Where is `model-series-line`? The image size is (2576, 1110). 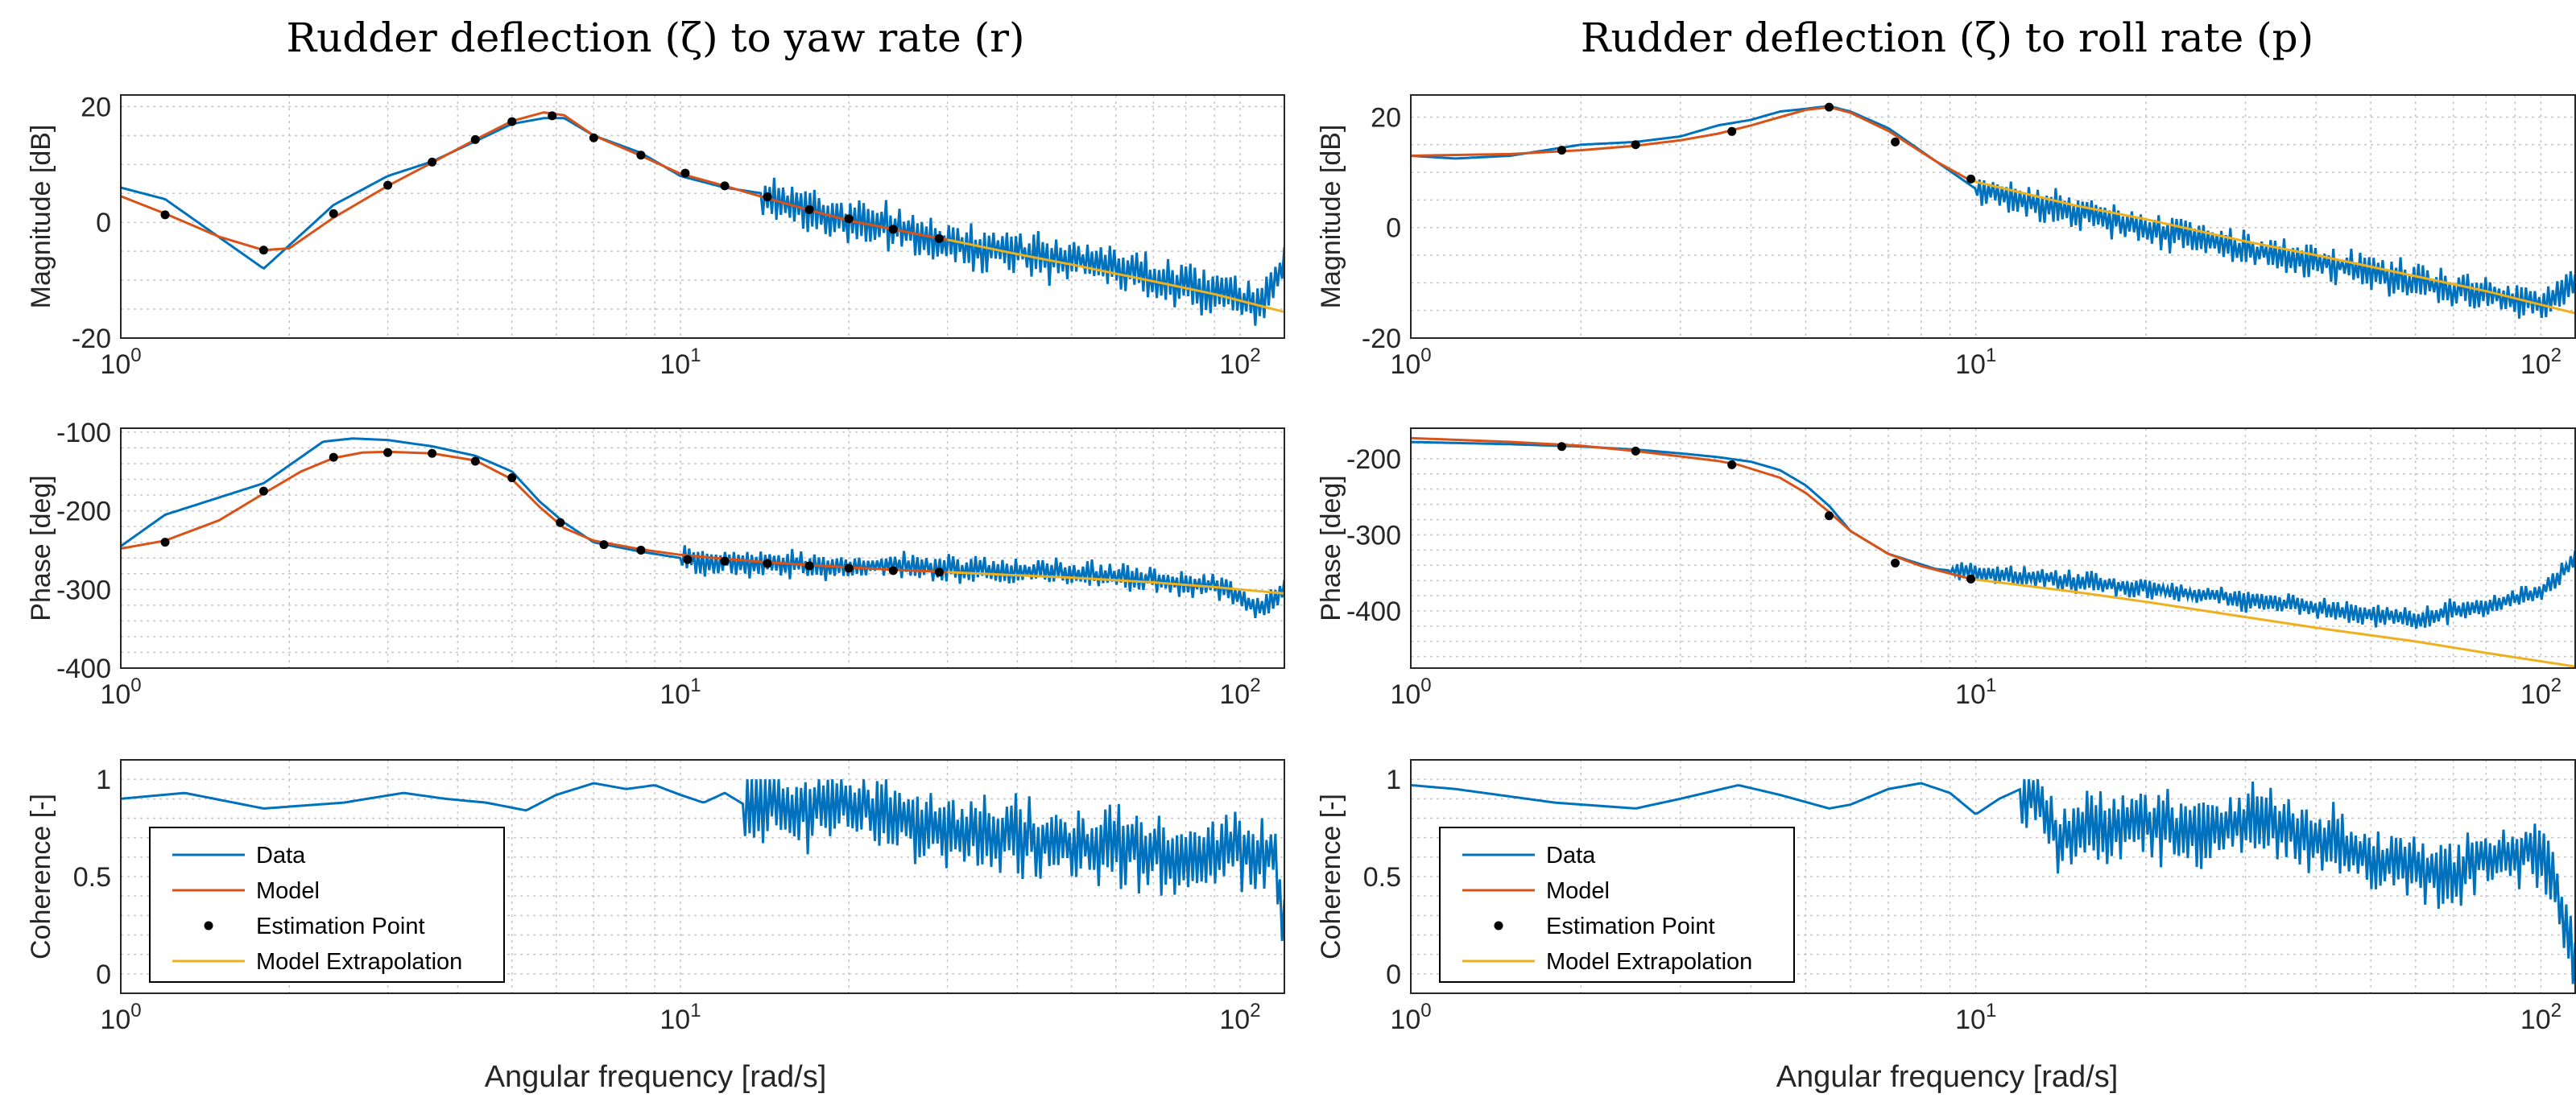 model-series-line is located at coordinates (1692, 143).